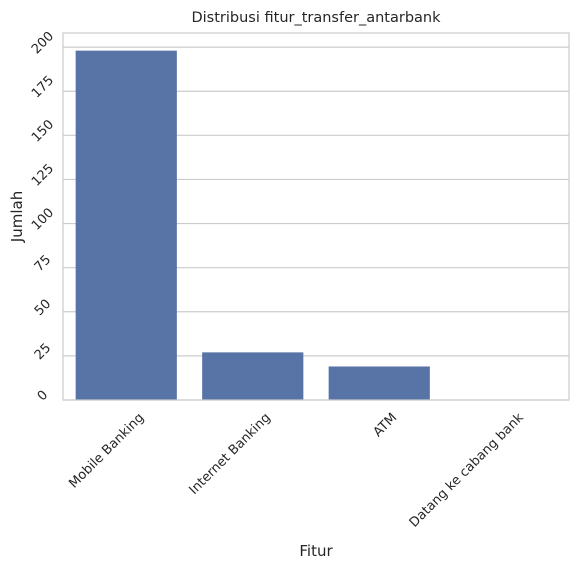  What do you see at coordinates (316, 551) in the screenshot?
I see `x-axis-label: Fitur` at bounding box center [316, 551].